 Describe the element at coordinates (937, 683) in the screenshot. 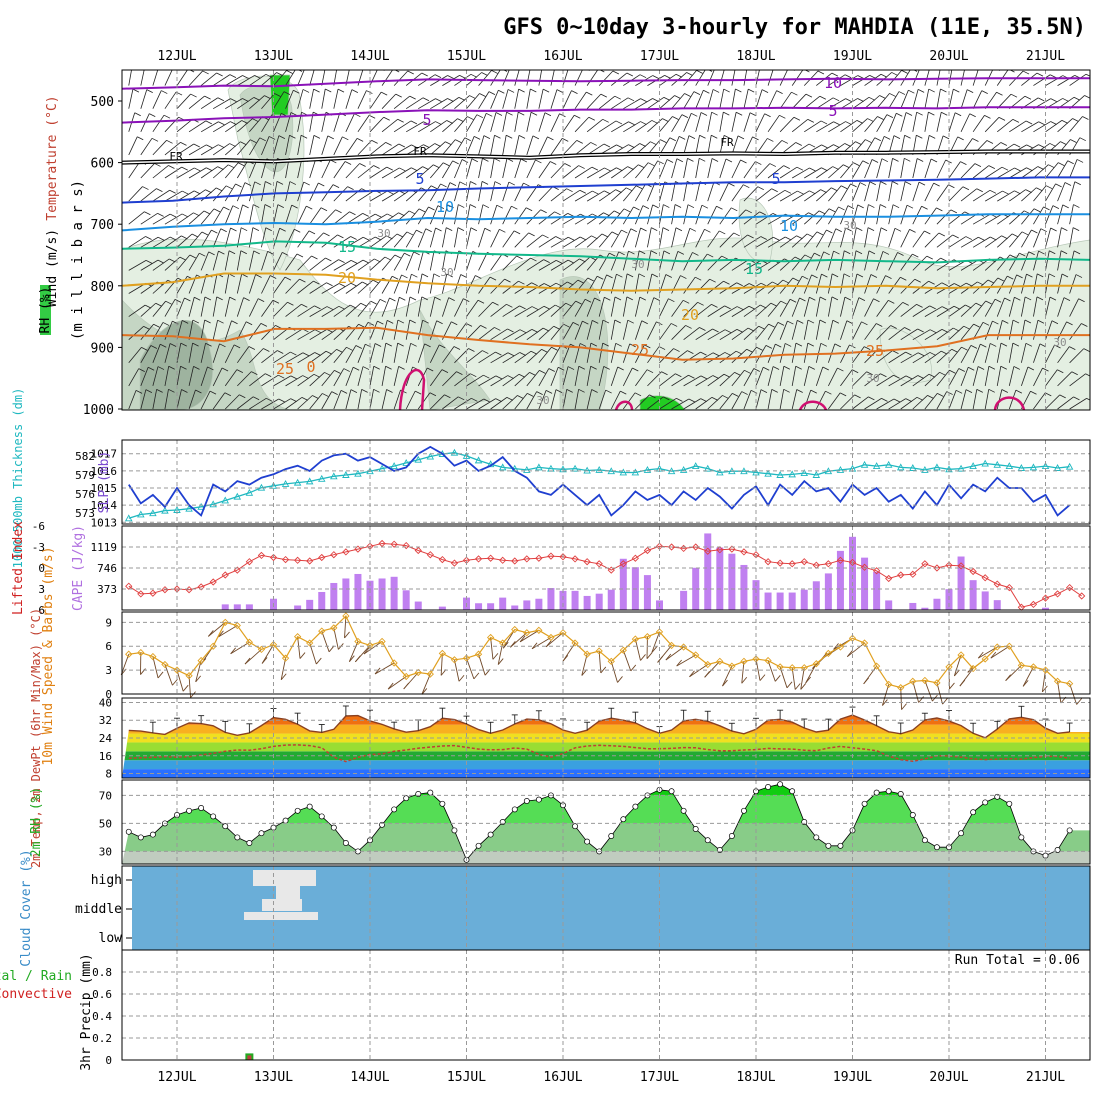

I see `wind-speed-point` at that location.